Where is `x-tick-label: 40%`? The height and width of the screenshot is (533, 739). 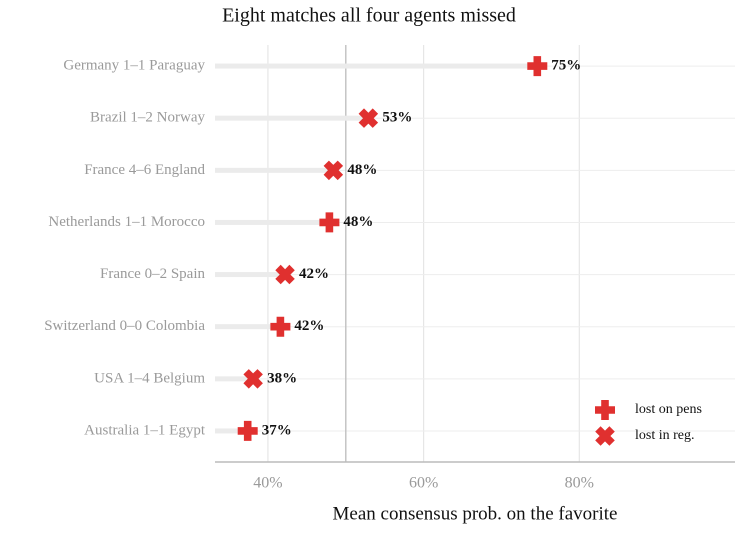
x-tick-label: 40% is located at coordinates (267, 483).